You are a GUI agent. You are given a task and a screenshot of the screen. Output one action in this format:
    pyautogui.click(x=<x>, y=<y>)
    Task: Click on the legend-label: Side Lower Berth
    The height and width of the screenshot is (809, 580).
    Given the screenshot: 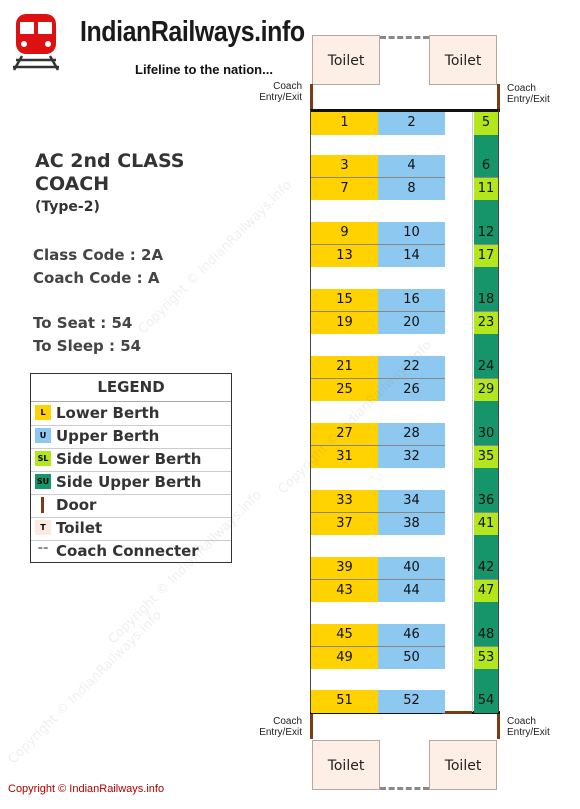 What is the action you would take?
    pyautogui.click(x=129, y=459)
    